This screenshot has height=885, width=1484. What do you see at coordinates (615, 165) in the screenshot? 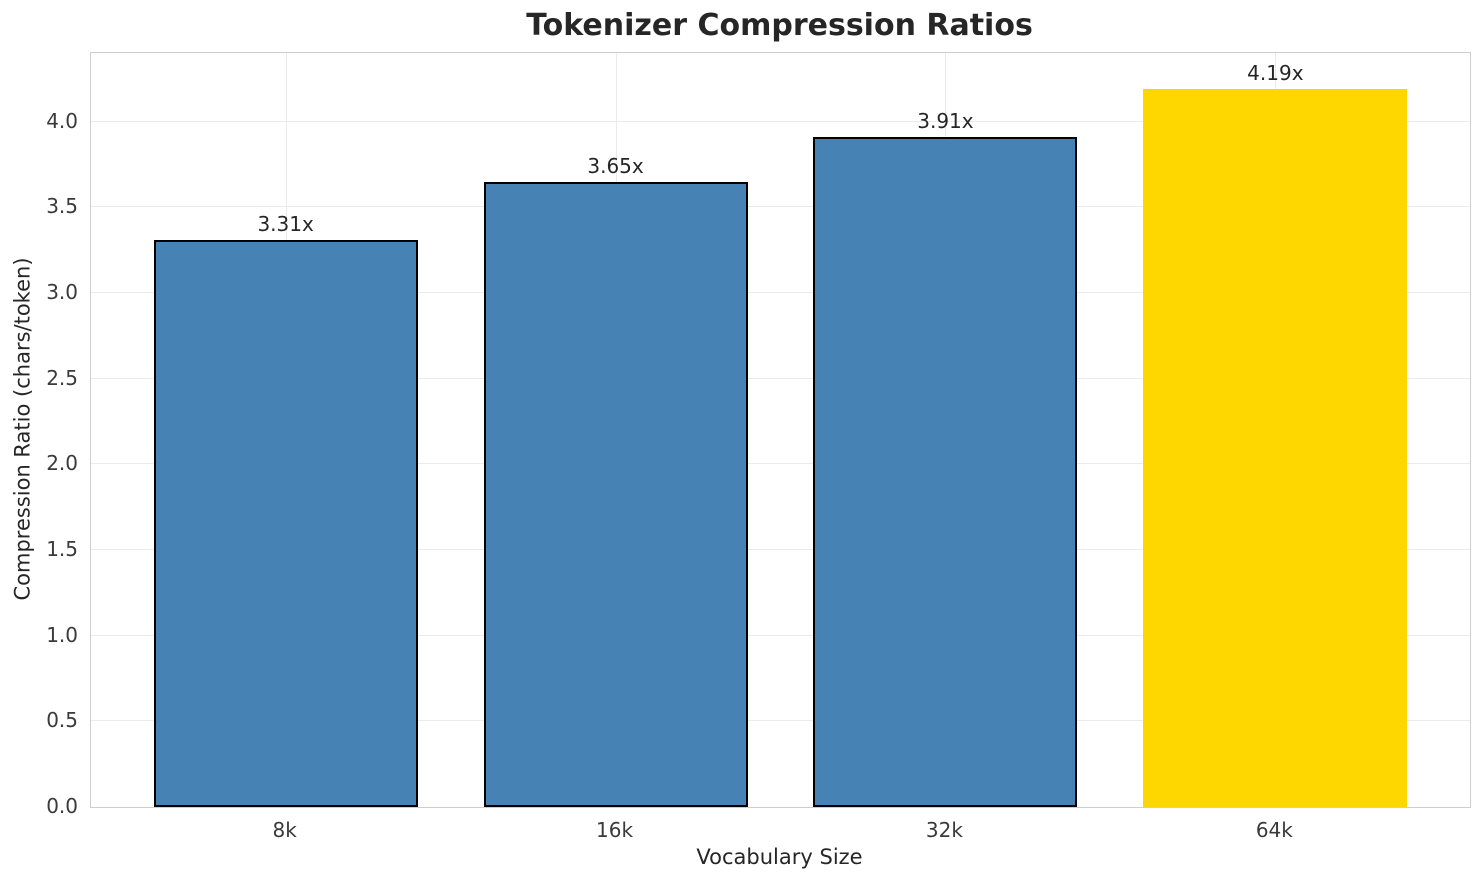
I see `bar-value-label: 3.65x` at bounding box center [615, 165].